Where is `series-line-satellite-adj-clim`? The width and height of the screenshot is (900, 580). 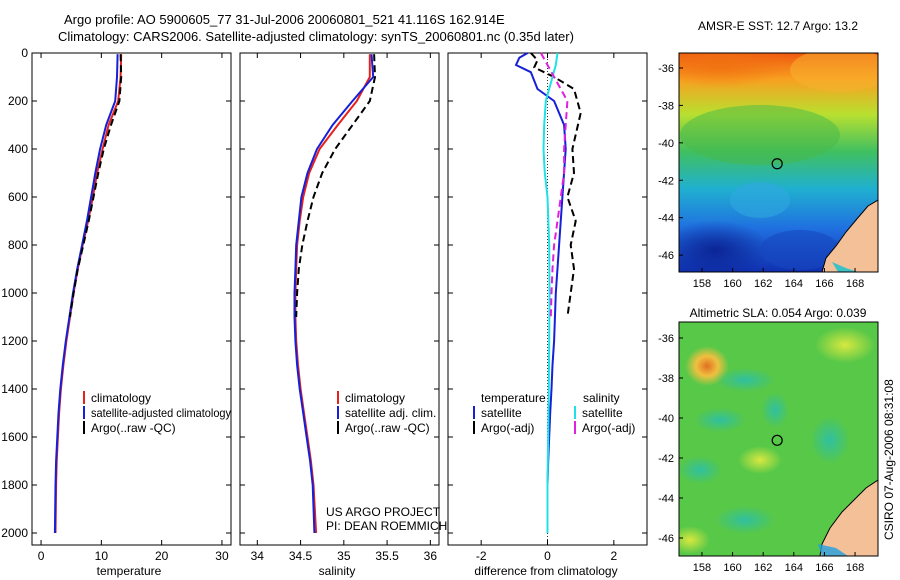 series-line-satellite-adj-clim is located at coordinates (334, 294).